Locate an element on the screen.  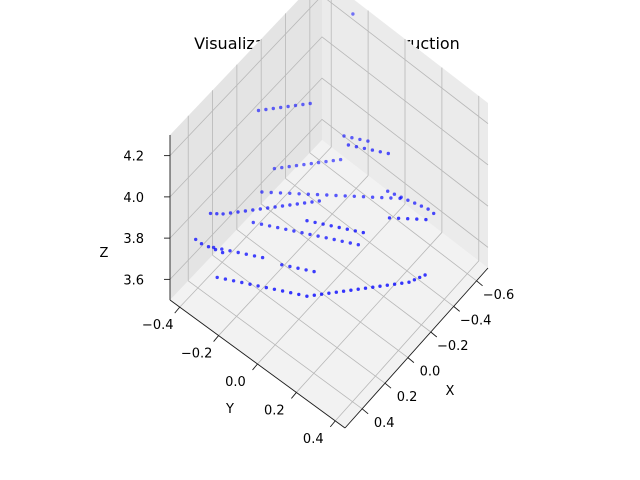
x-tick-label: 0.4 is located at coordinates (384, 423).